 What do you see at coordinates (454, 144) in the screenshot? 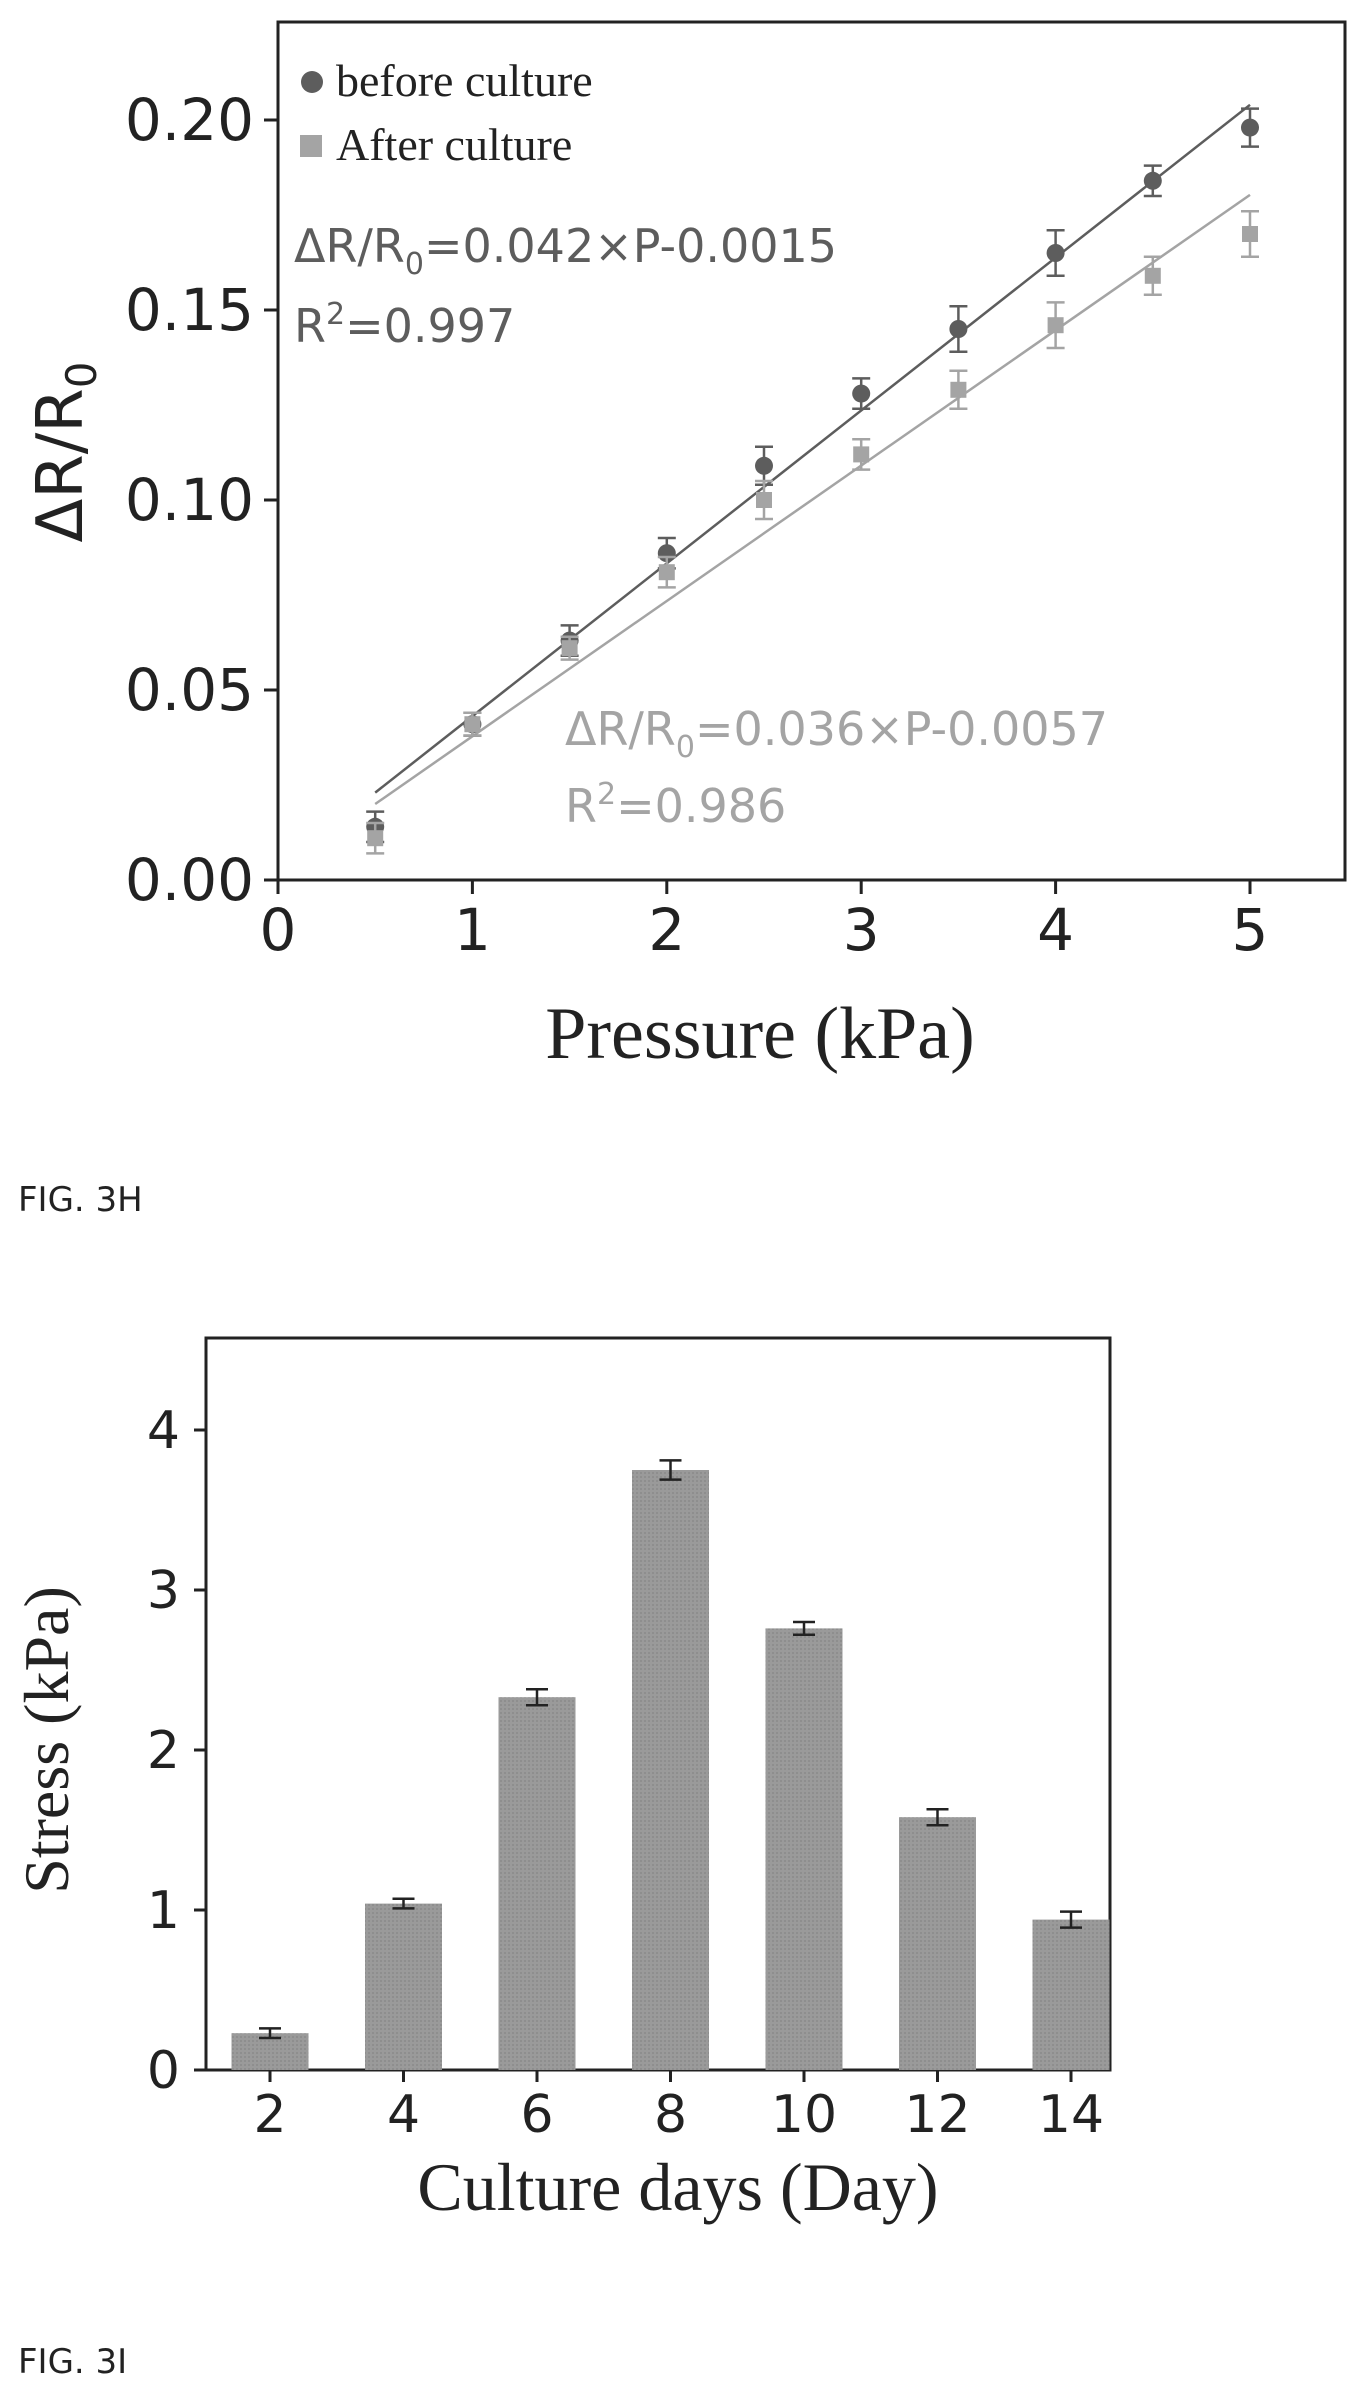
I see `legend-label-after: After culture` at bounding box center [454, 144].